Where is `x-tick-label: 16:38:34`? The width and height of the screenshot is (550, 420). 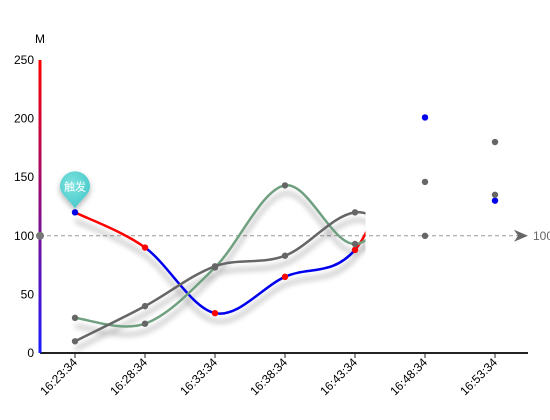 x-tick-label: 16:38:34 is located at coordinates (268, 376).